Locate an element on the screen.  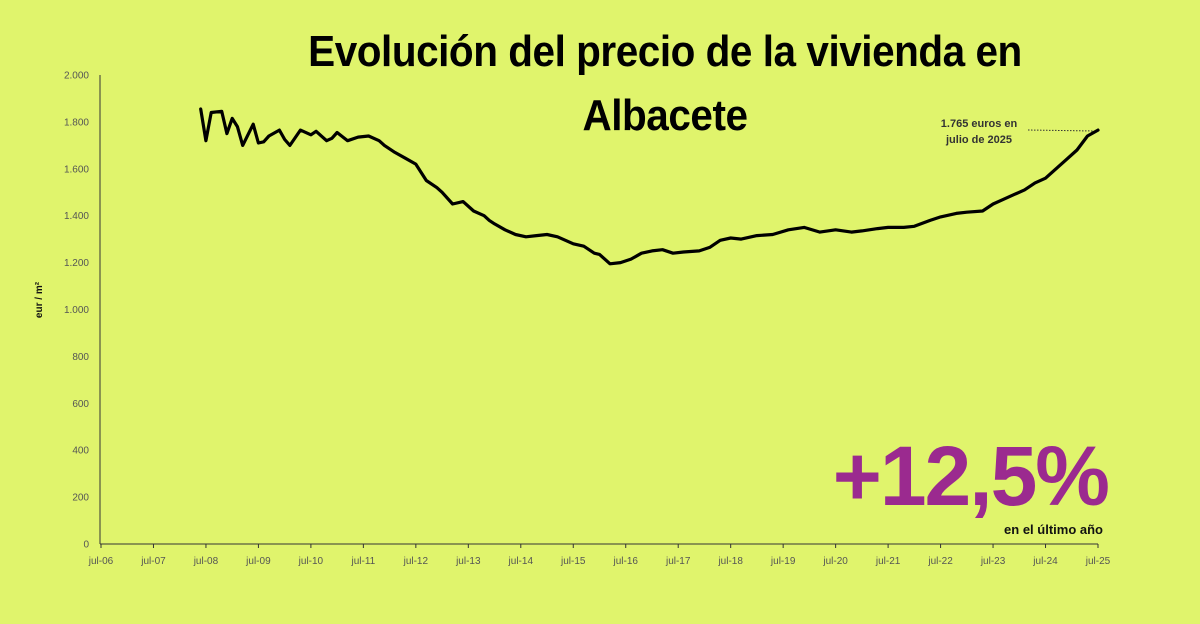
annotation-line1: 1.765 euros en is located at coordinates (979, 124).